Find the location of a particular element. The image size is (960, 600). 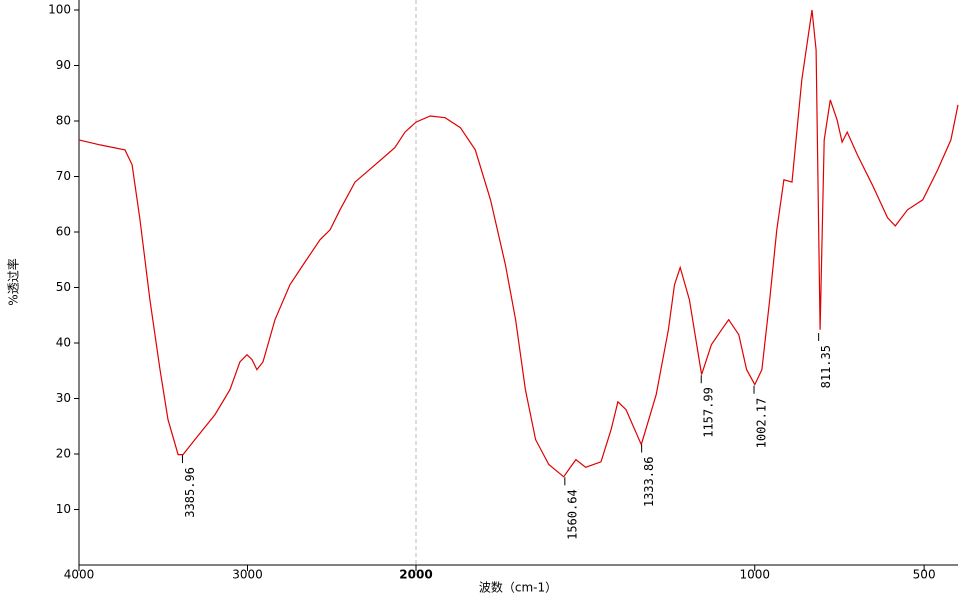

y-tick-label: 70 is located at coordinates (63, 176).